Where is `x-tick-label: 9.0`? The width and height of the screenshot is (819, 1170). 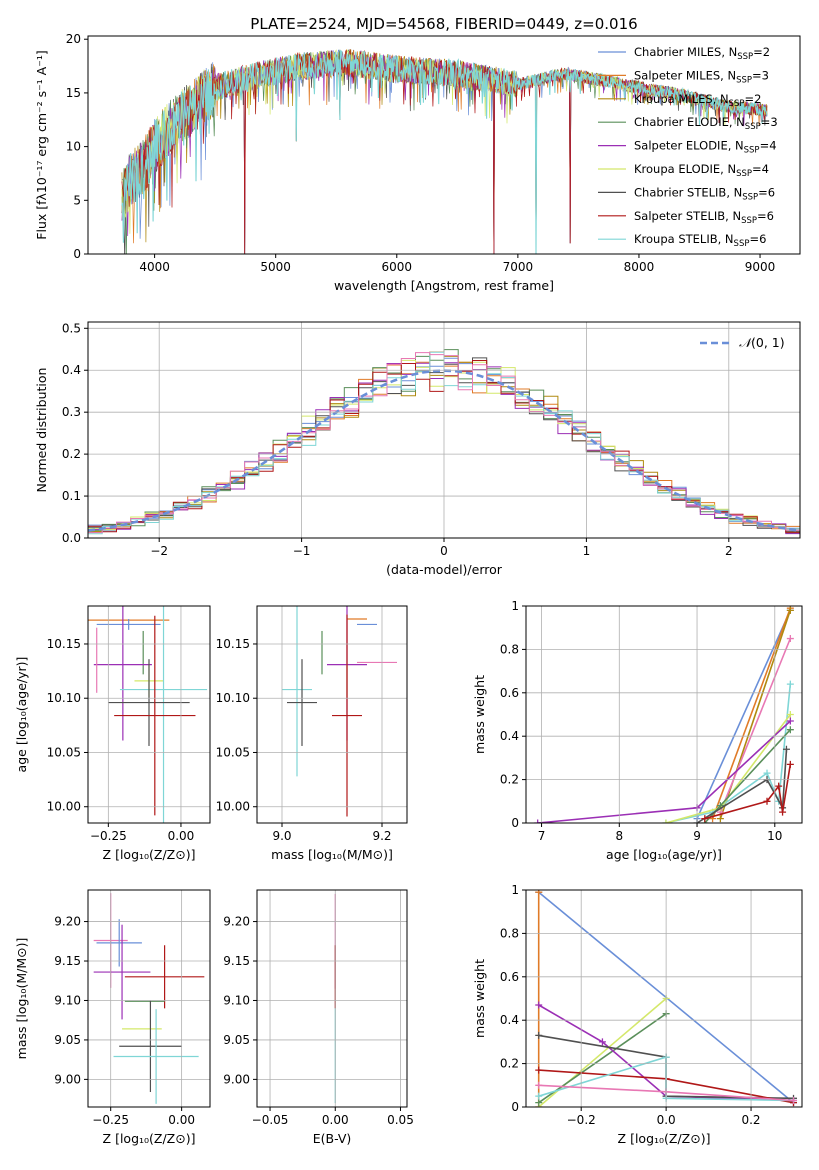 x-tick-label: 9.0 is located at coordinates (281, 836).